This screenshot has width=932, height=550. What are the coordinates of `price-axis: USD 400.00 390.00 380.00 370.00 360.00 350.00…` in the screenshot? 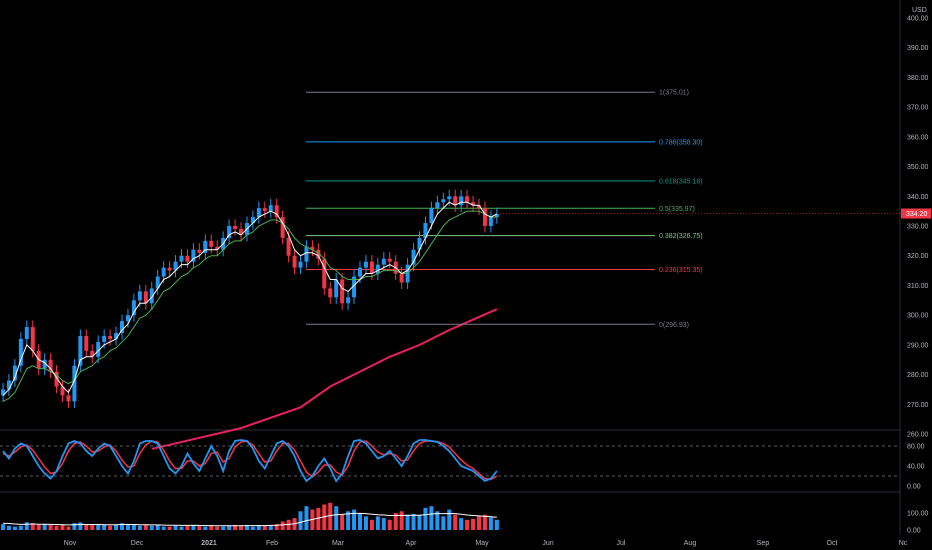 It's located at (918, 223).